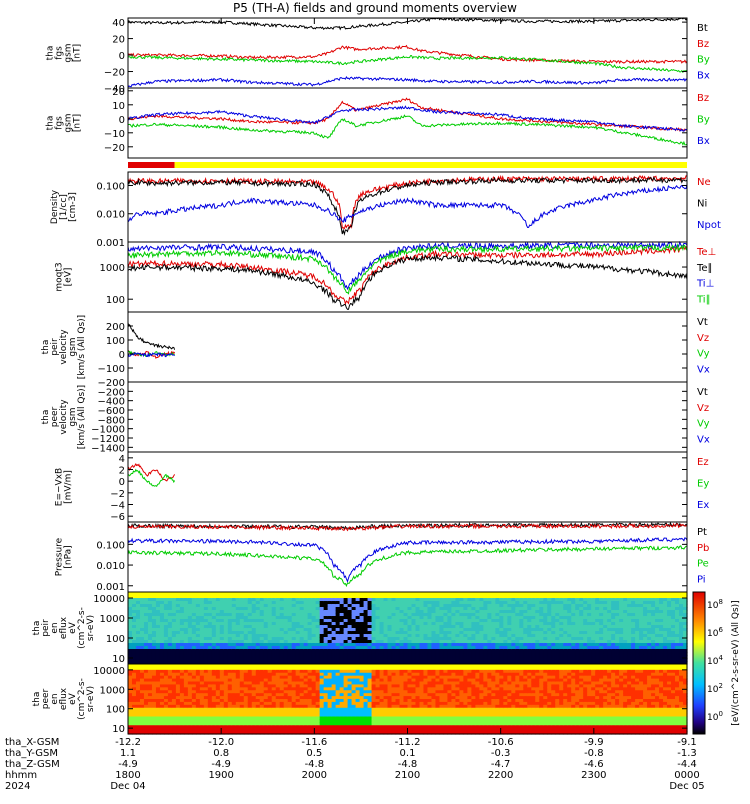 The width and height of the screenshot is (750, 804). Describe the element at coordinates (703, 408) in the screenshot. I see `legend-Vz: Vz` at that location.